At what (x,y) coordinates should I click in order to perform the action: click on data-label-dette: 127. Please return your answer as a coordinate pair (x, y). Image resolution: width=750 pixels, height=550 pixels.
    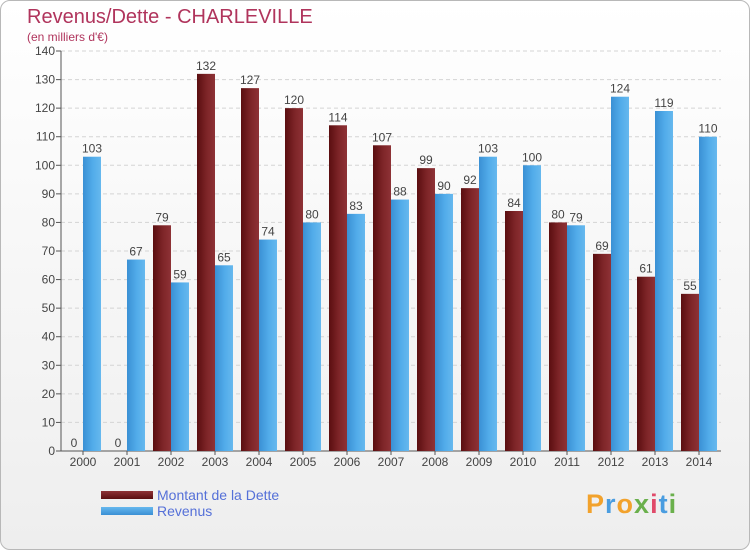
    Looking at the image, I should click on (250, 80).